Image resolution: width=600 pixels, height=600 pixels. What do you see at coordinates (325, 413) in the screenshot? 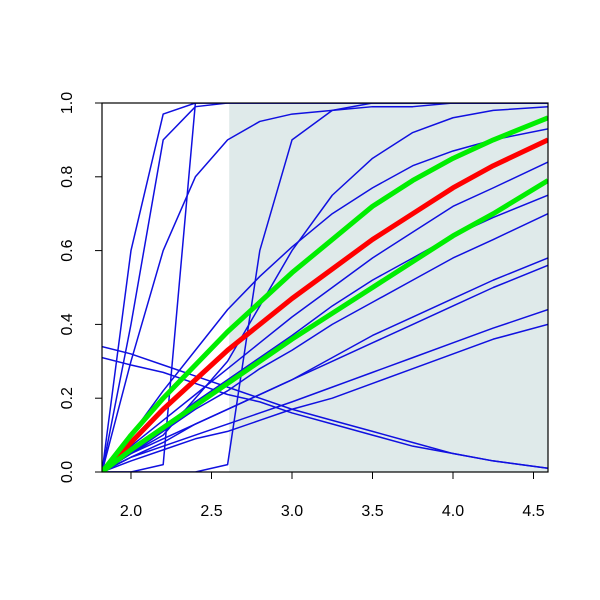
I see `series-line` at bounding box center [325, 413].